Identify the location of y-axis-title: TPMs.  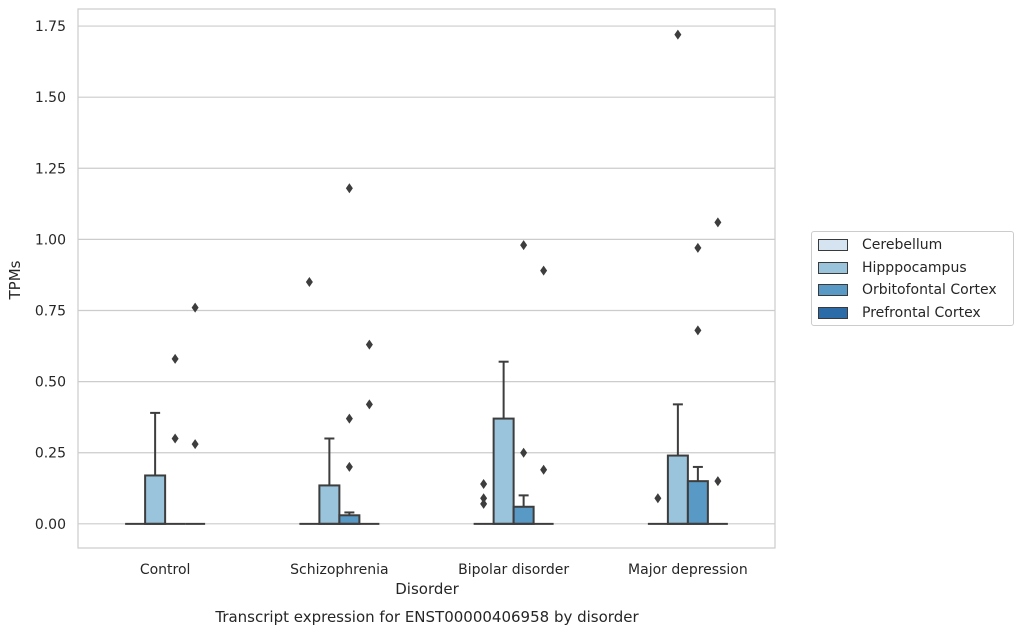
(15, 280).